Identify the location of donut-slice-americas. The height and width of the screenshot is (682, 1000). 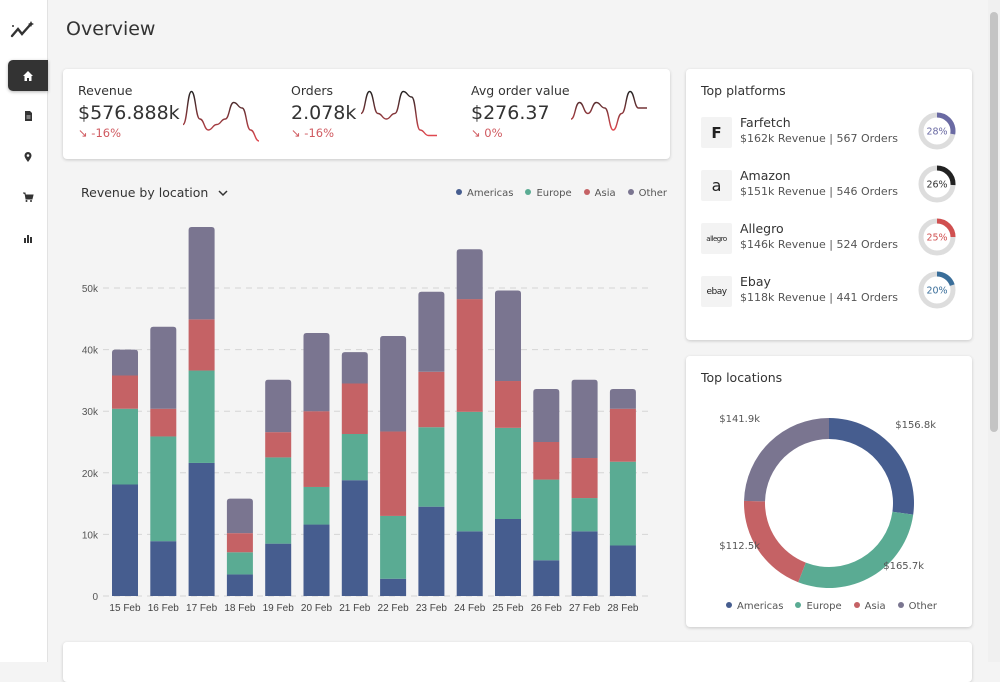
(871, 466).